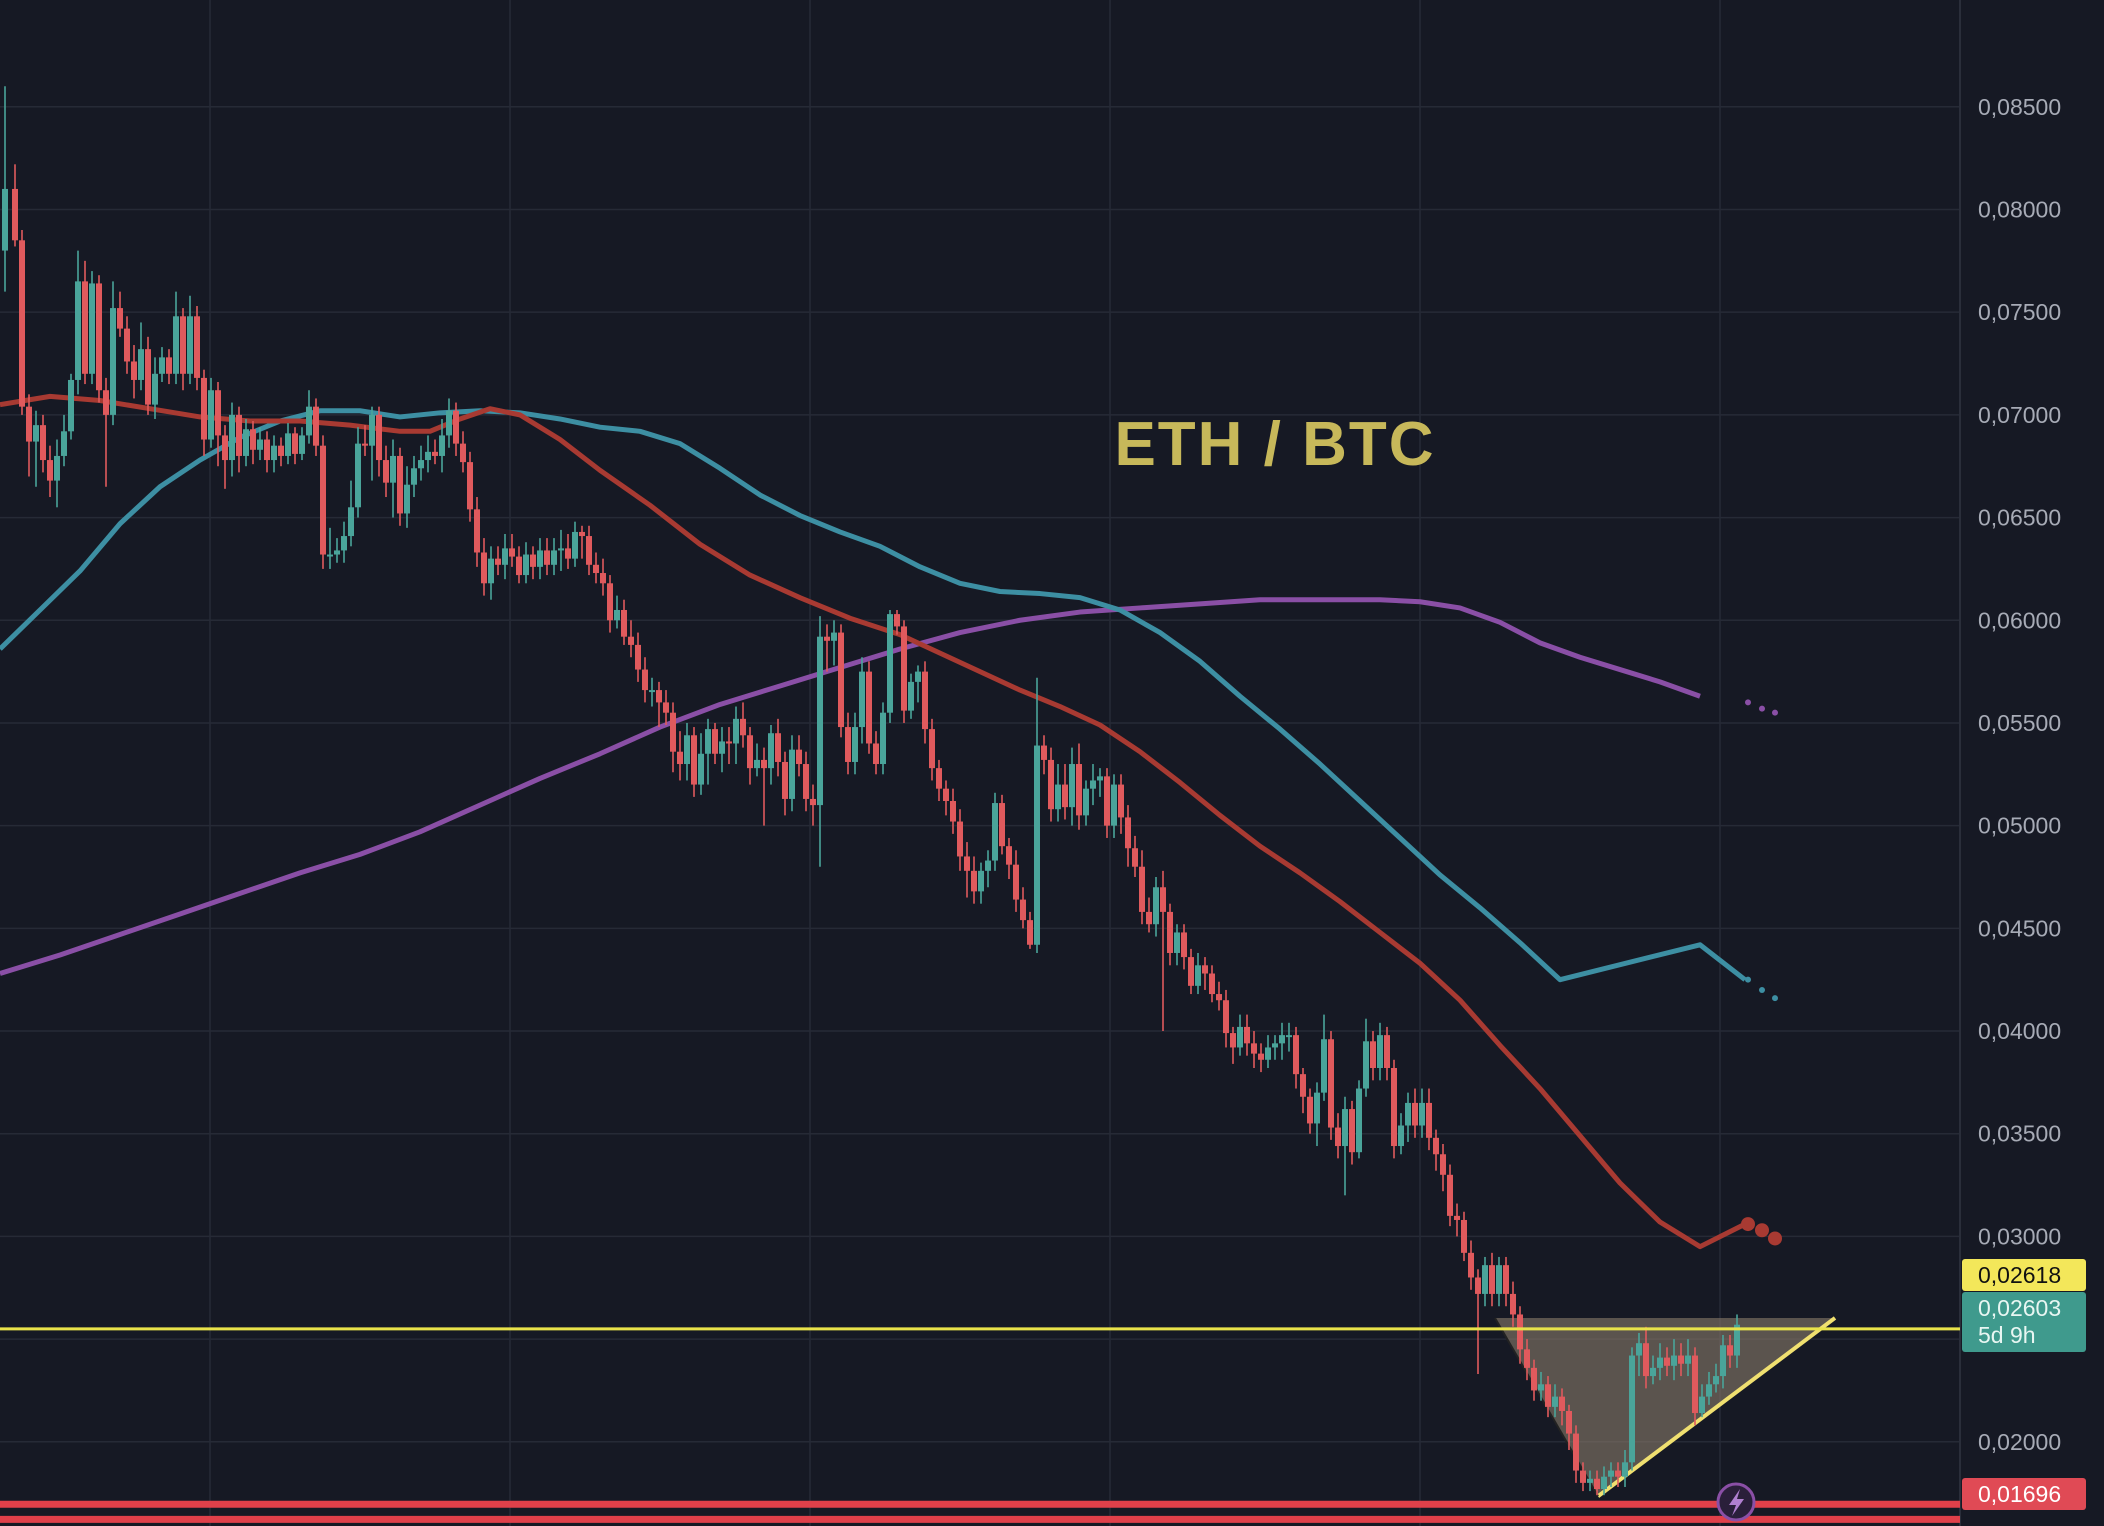 Image resolution: width=2104 pixels, height=1526 pixels. What do you see at coordinates (2024, 1494) in the screenshot?
I see `price-tag: 0,01696` at bounding box center [2024, 1494].